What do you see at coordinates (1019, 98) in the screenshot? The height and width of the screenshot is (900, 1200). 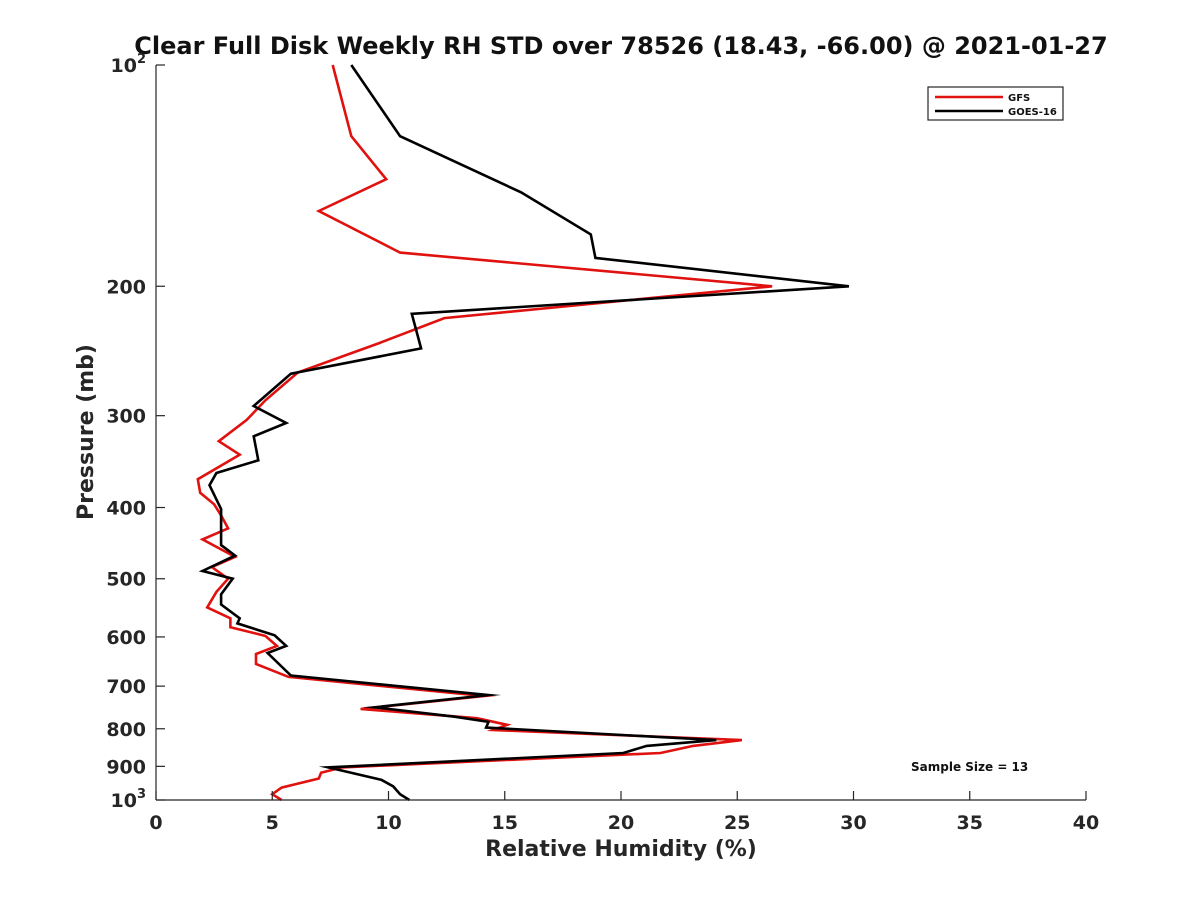 I see `legend-label-gfs: GFS` at bounding box center [1019, 98].